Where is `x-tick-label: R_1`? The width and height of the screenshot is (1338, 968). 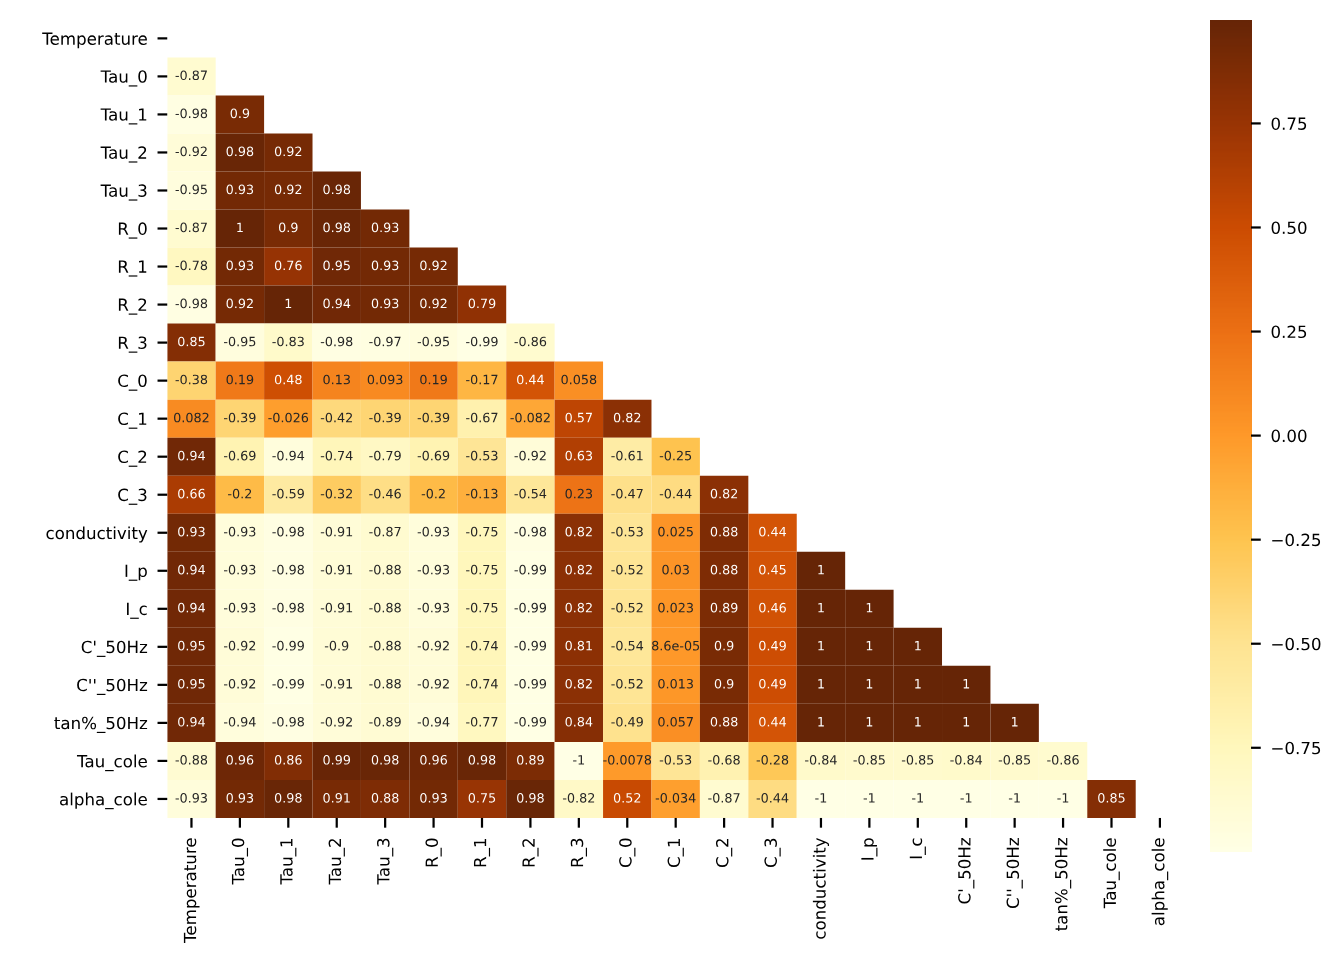
x-tick-label: R_1 is located at coordinates (482, 852).